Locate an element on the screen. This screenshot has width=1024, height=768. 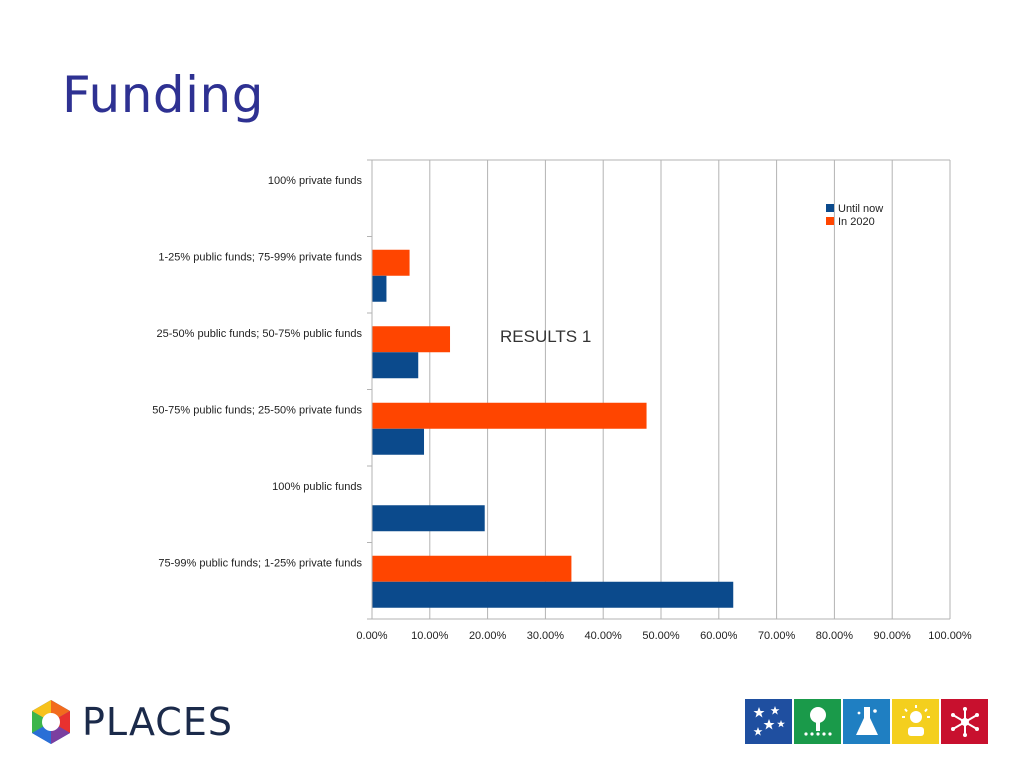
project-icons is located at coordinates (866, 721).